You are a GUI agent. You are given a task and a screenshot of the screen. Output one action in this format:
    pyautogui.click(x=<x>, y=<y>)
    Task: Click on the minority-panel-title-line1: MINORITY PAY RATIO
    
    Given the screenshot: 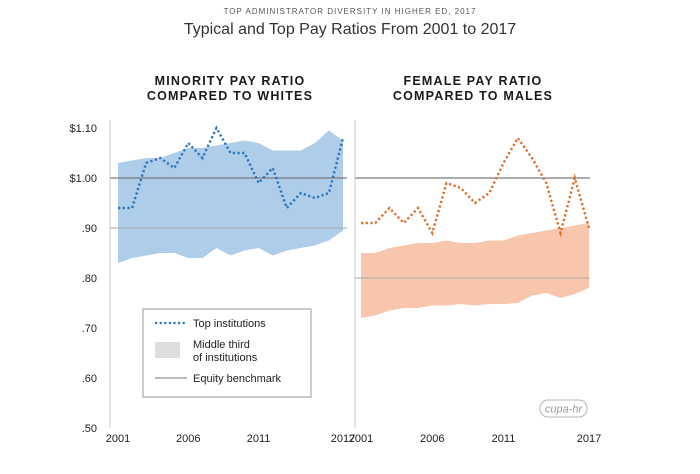 What is the action you would take?
    pyautogui.click(x=230, y=81)
    